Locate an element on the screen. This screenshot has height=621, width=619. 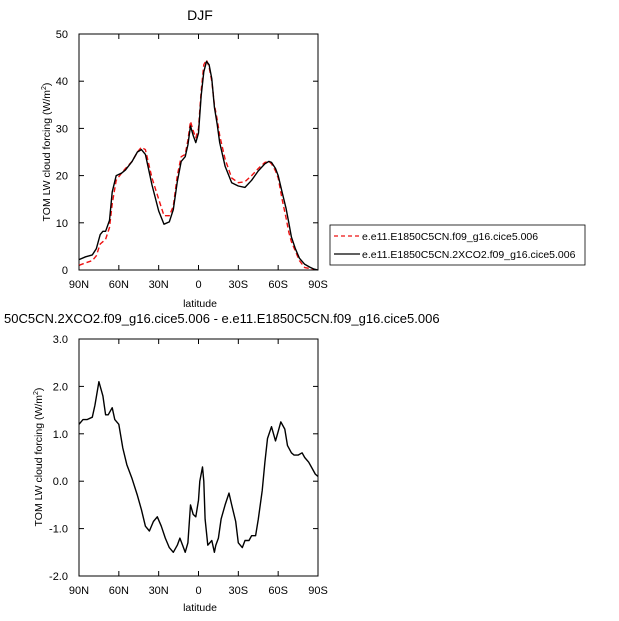
bottom-y-axis-label-sup: 2 is located at coordinates (36, 393).